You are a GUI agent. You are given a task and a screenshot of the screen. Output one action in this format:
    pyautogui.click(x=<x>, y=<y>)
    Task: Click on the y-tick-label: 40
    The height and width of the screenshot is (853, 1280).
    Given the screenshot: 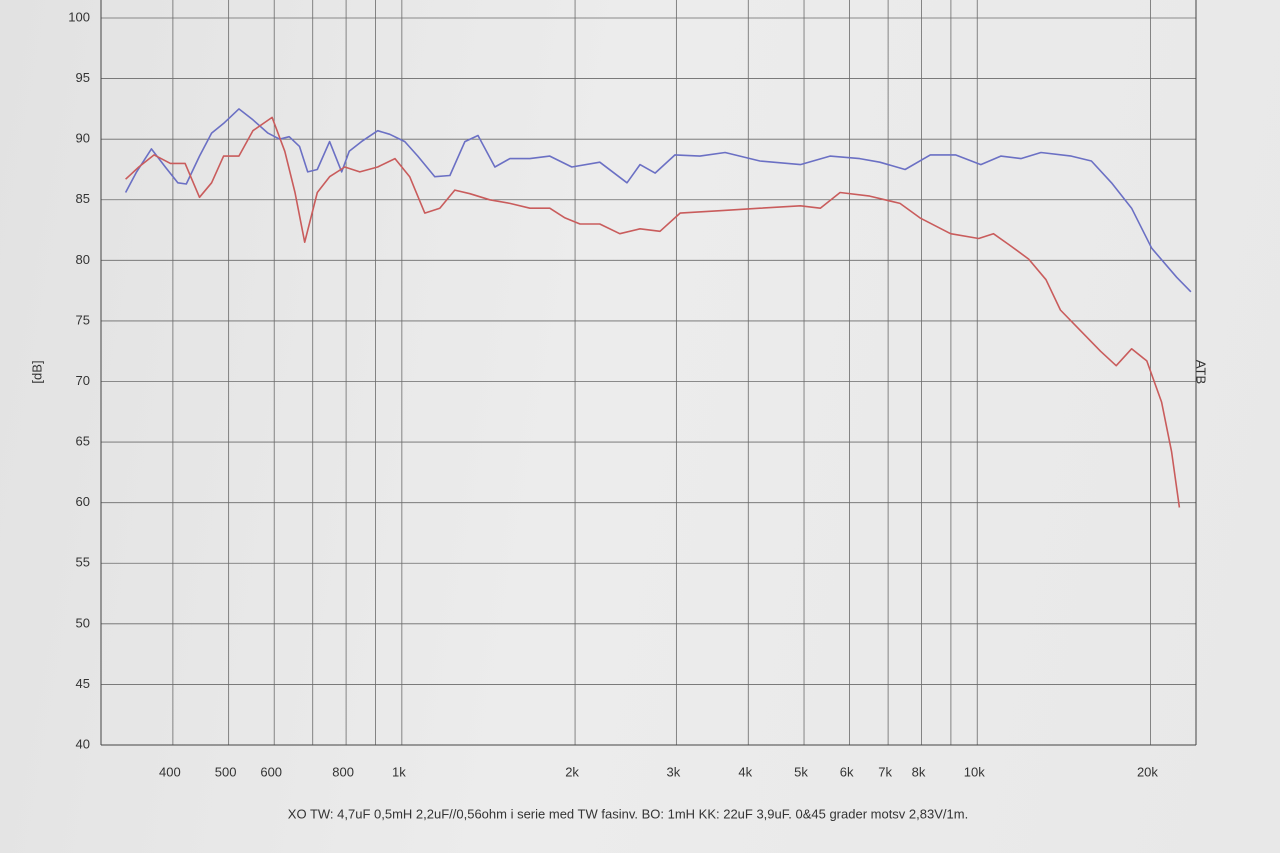 What is the action you would take?
    pyautogui.click(x=83, y=743)
    